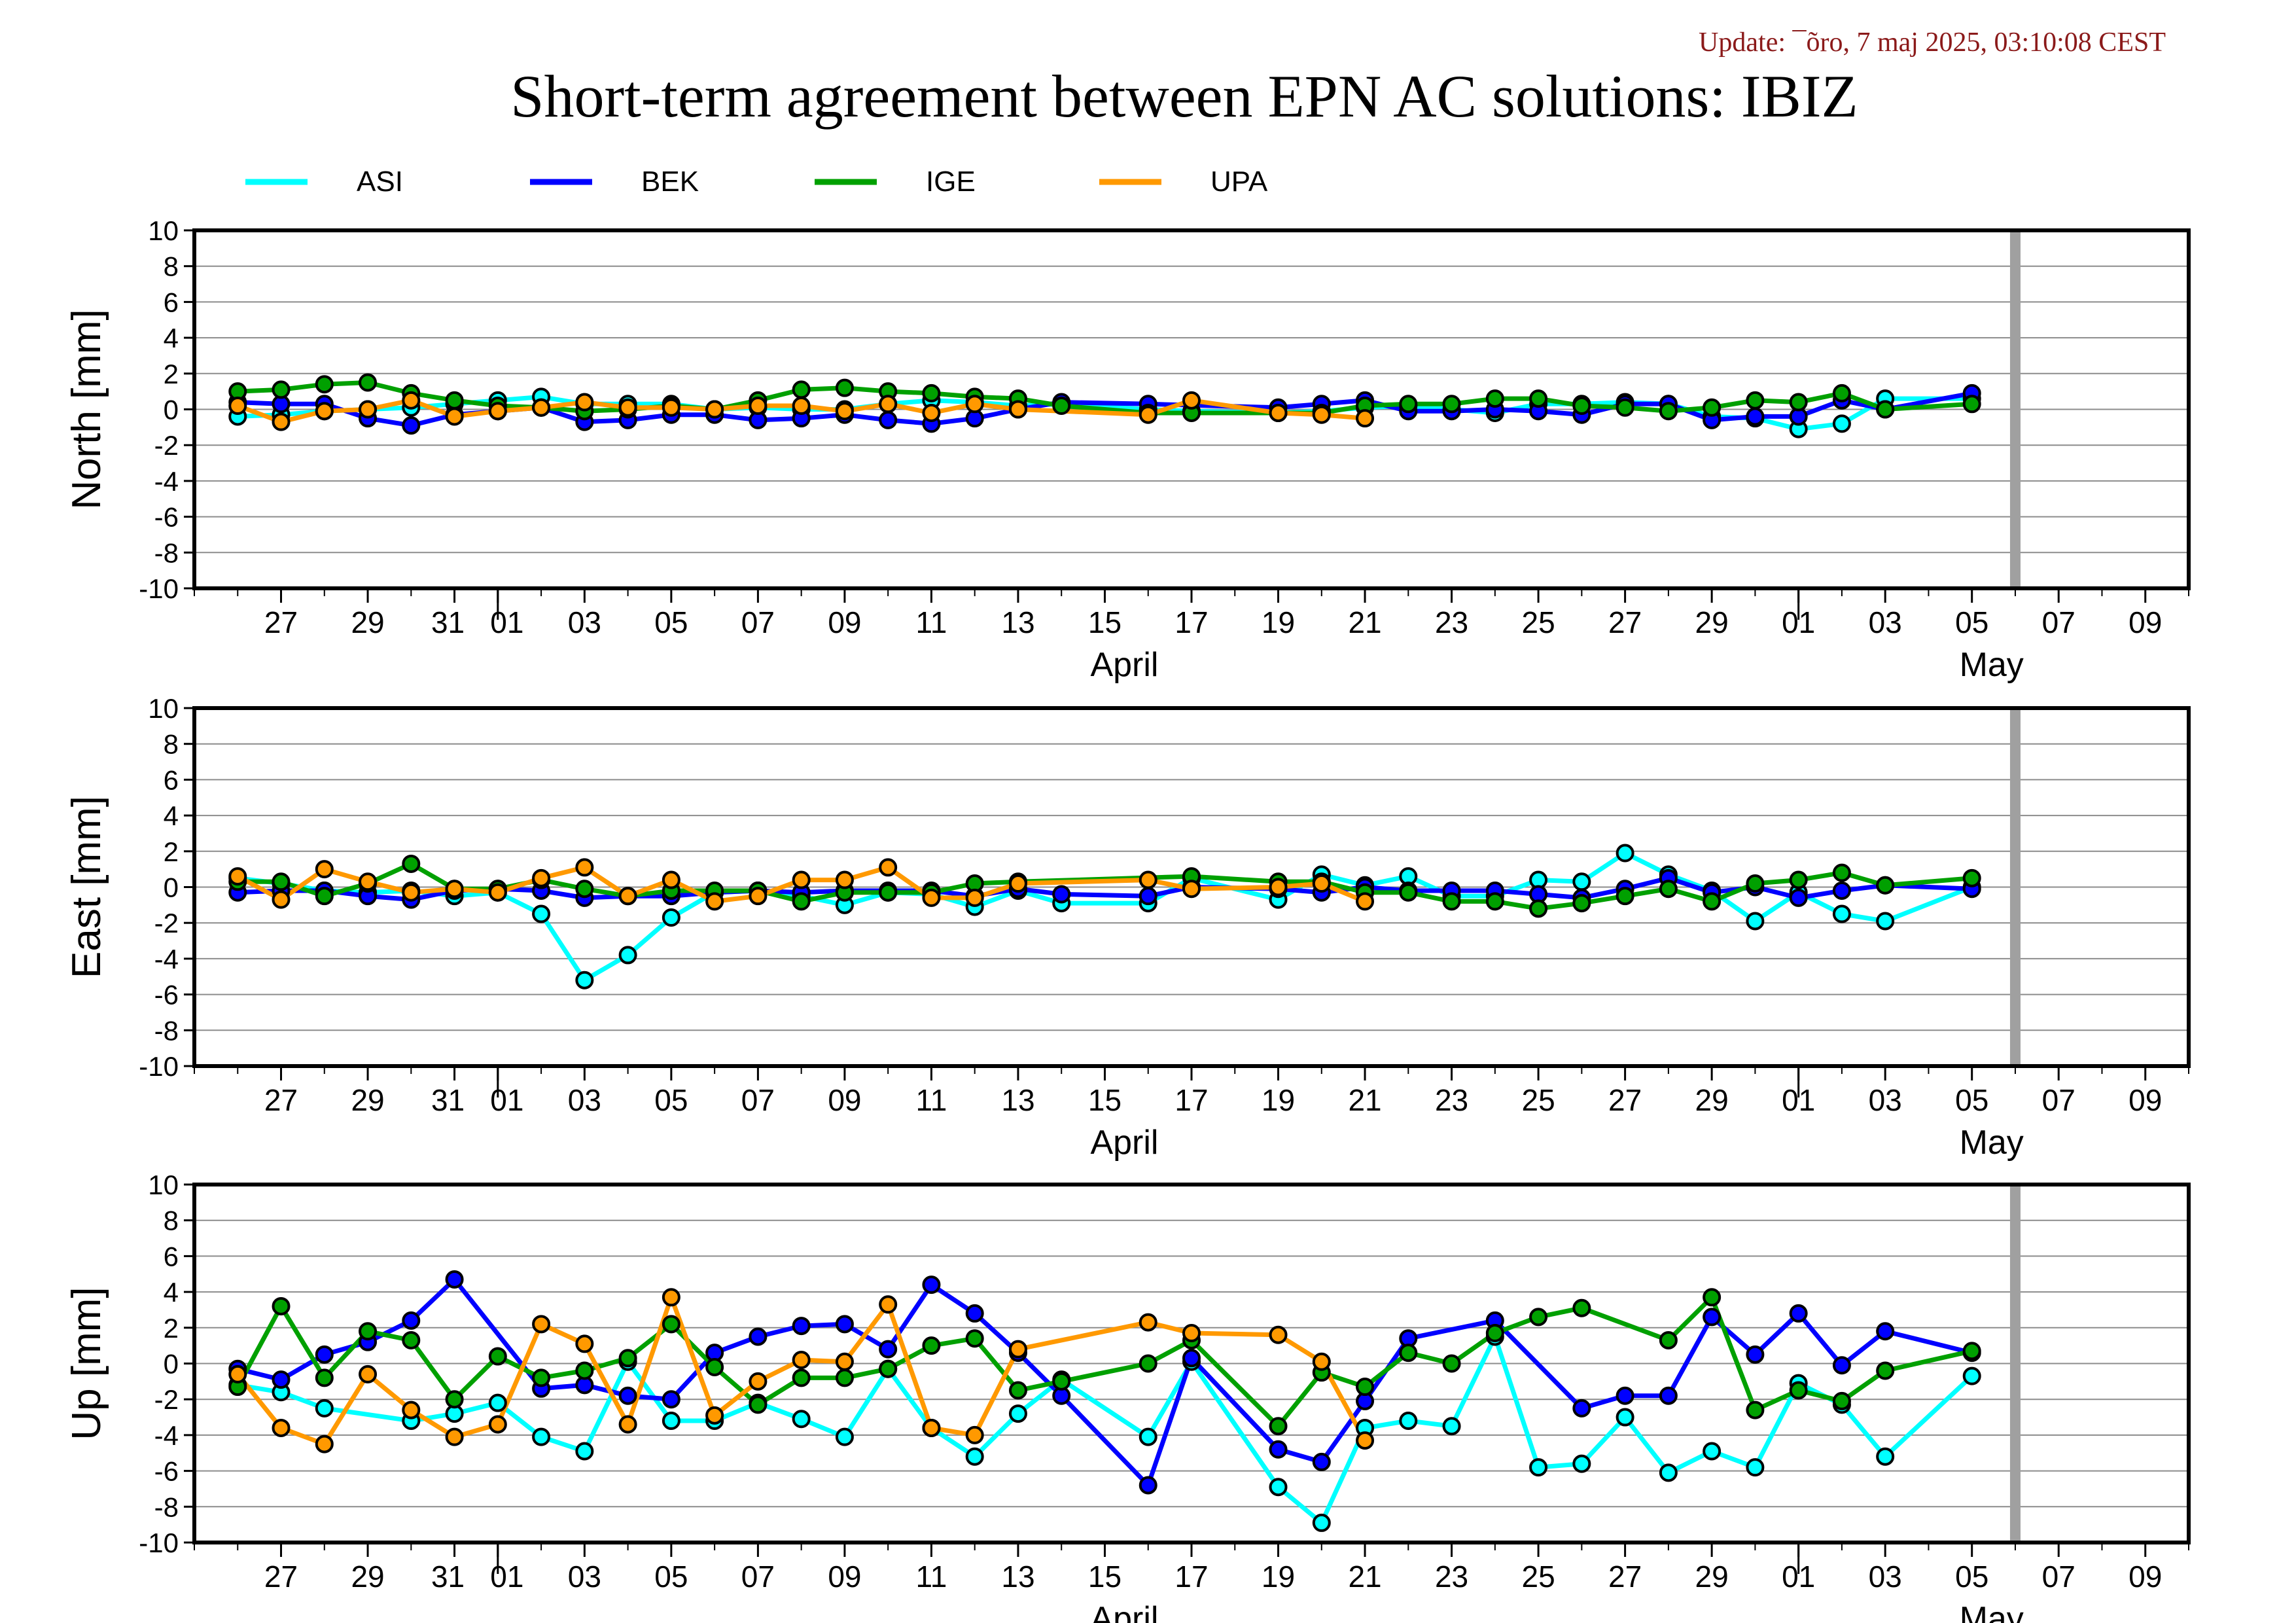 This screenshot has height=1623, width=2296. Describe the element at coordinates (87, 887) in the screenshot. I see `y-axis-label: East [mm]` at that location.